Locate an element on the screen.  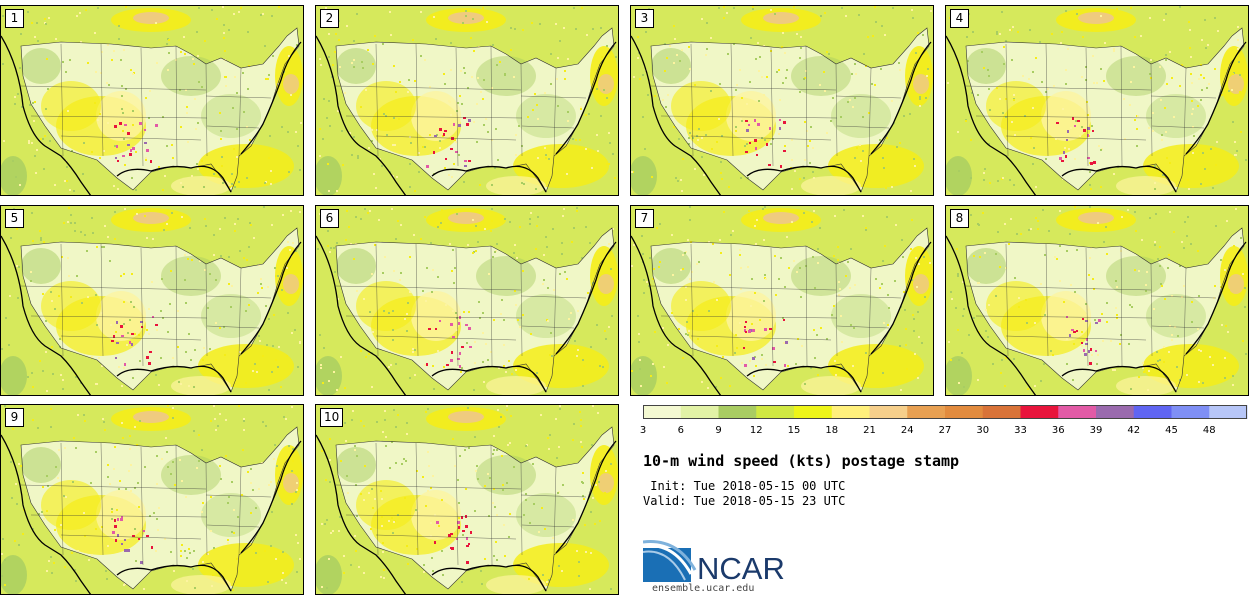
member-number-label: 8 is located at coordinates (959, 218).